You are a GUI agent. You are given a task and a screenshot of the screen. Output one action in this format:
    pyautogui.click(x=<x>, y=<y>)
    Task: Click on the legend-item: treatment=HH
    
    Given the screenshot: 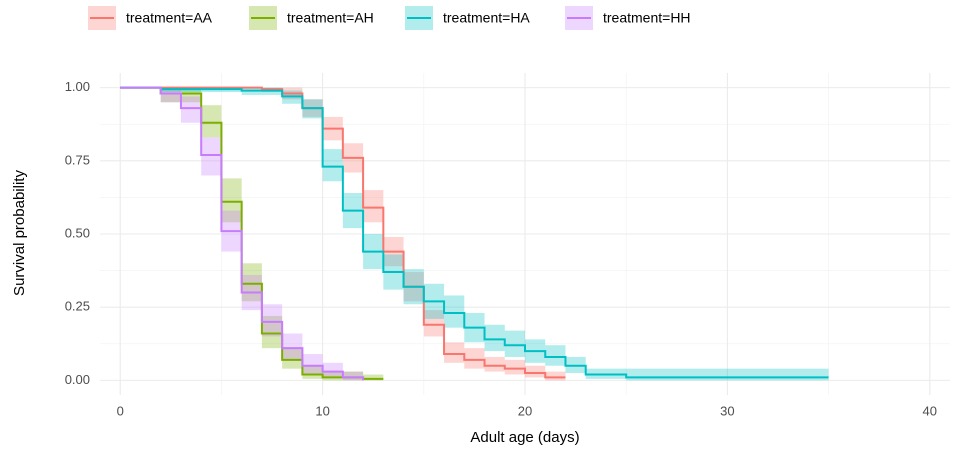 What is the action you would take?
    pyautogui.click(x=628, y=18)
    